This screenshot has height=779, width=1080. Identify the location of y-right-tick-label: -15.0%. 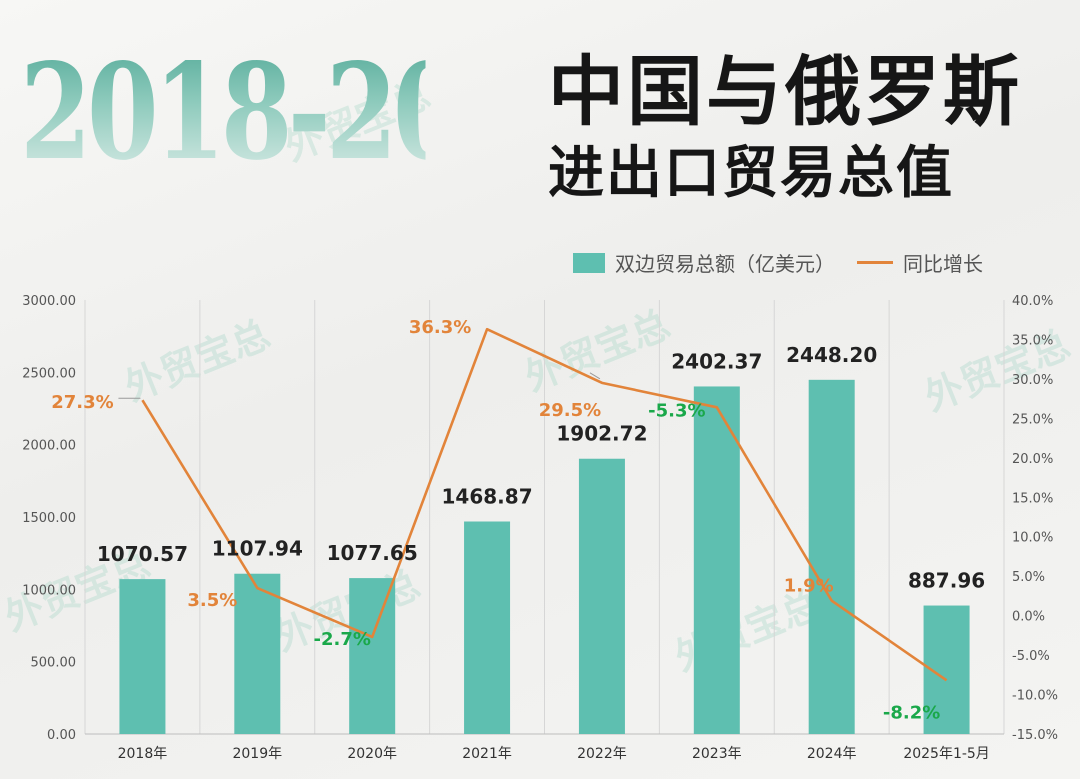
(1035, 735).